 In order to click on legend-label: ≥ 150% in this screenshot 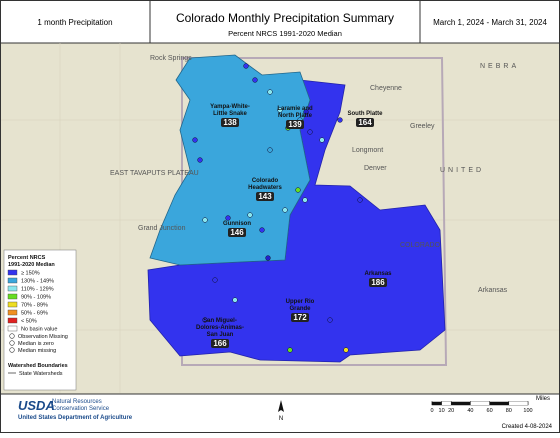, I will do `click(30, 274)`.